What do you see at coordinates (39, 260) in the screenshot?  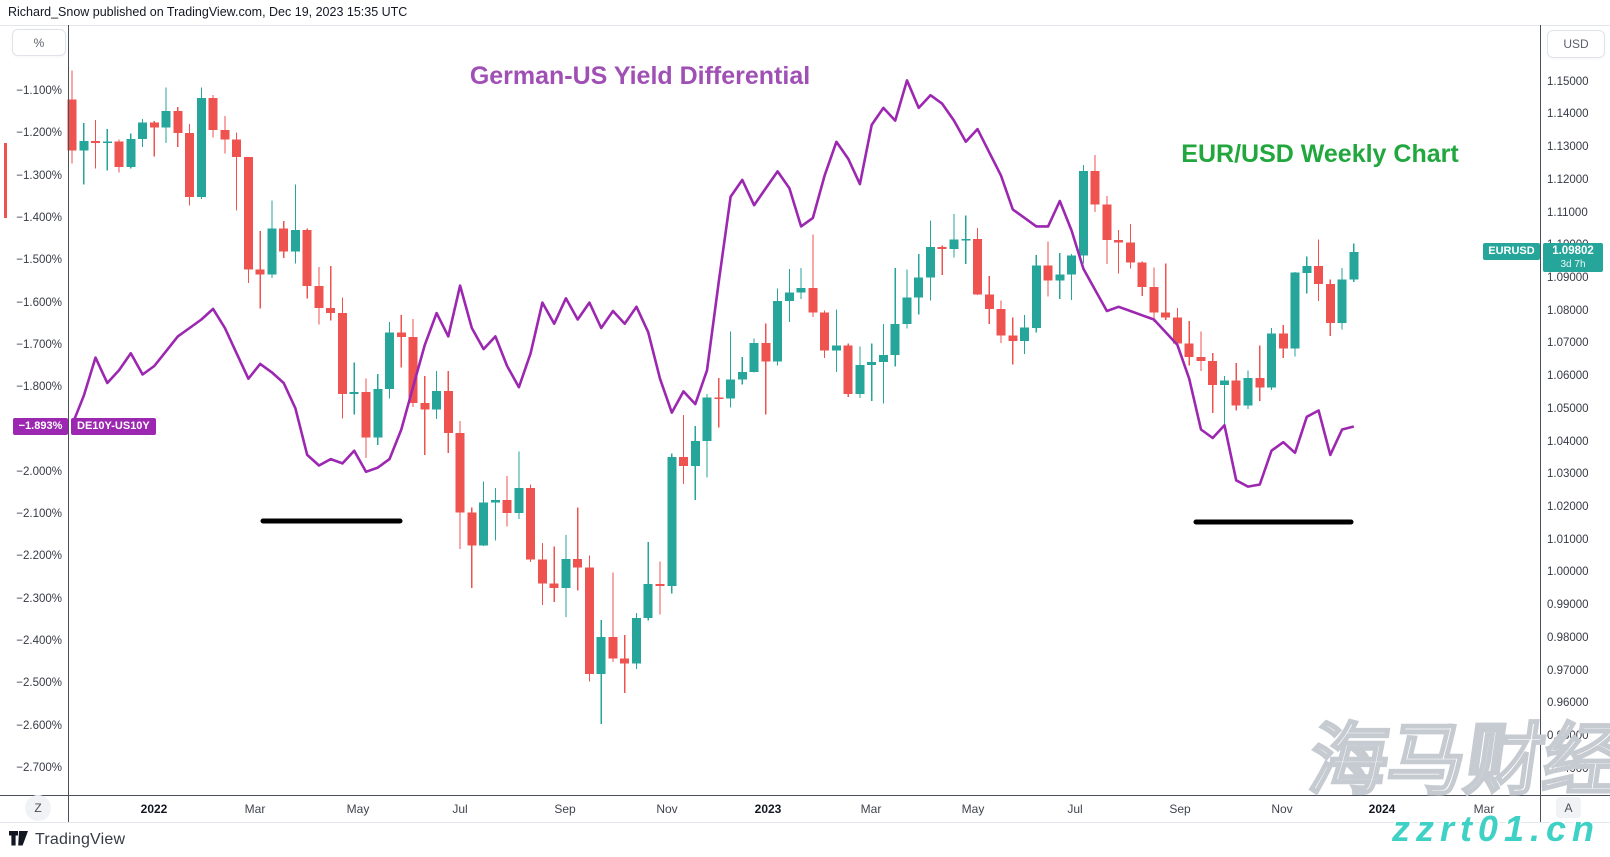 I see `left-axis-tick: −1.500%` at bounding box center [39, 260].